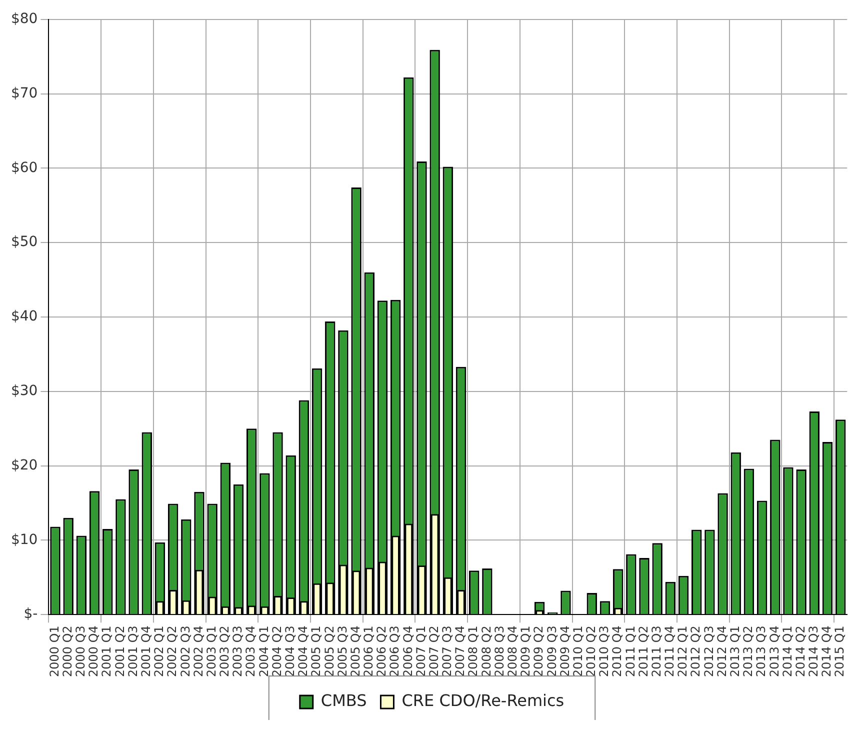  What do you see at coordinates (31, 614) in the screenshot?
I see `y-tick-label: $-` at bounding box center [31, 614].